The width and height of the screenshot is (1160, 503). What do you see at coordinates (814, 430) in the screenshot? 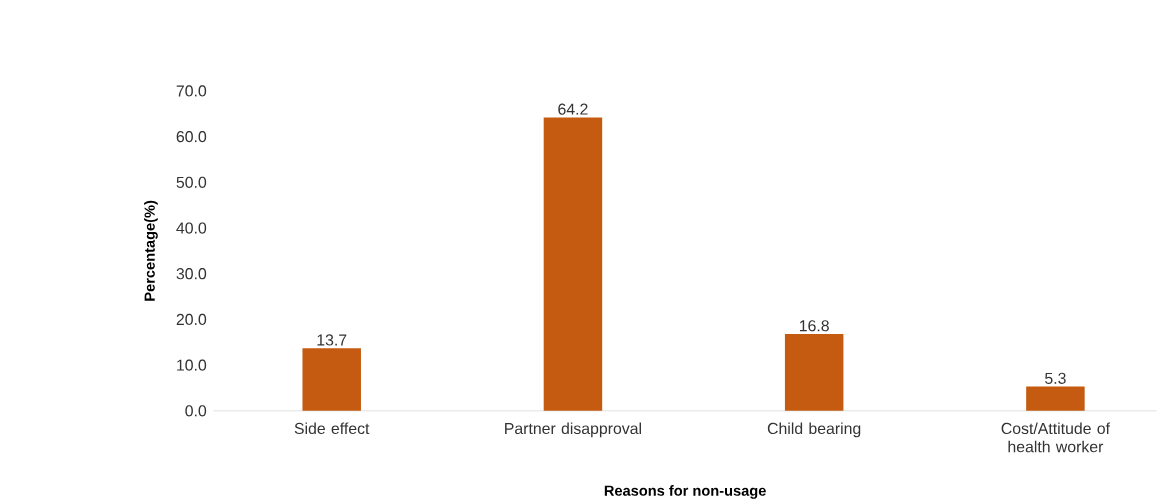
I see `x-tick-label: Child bearing` at bounding box center [814, 430].